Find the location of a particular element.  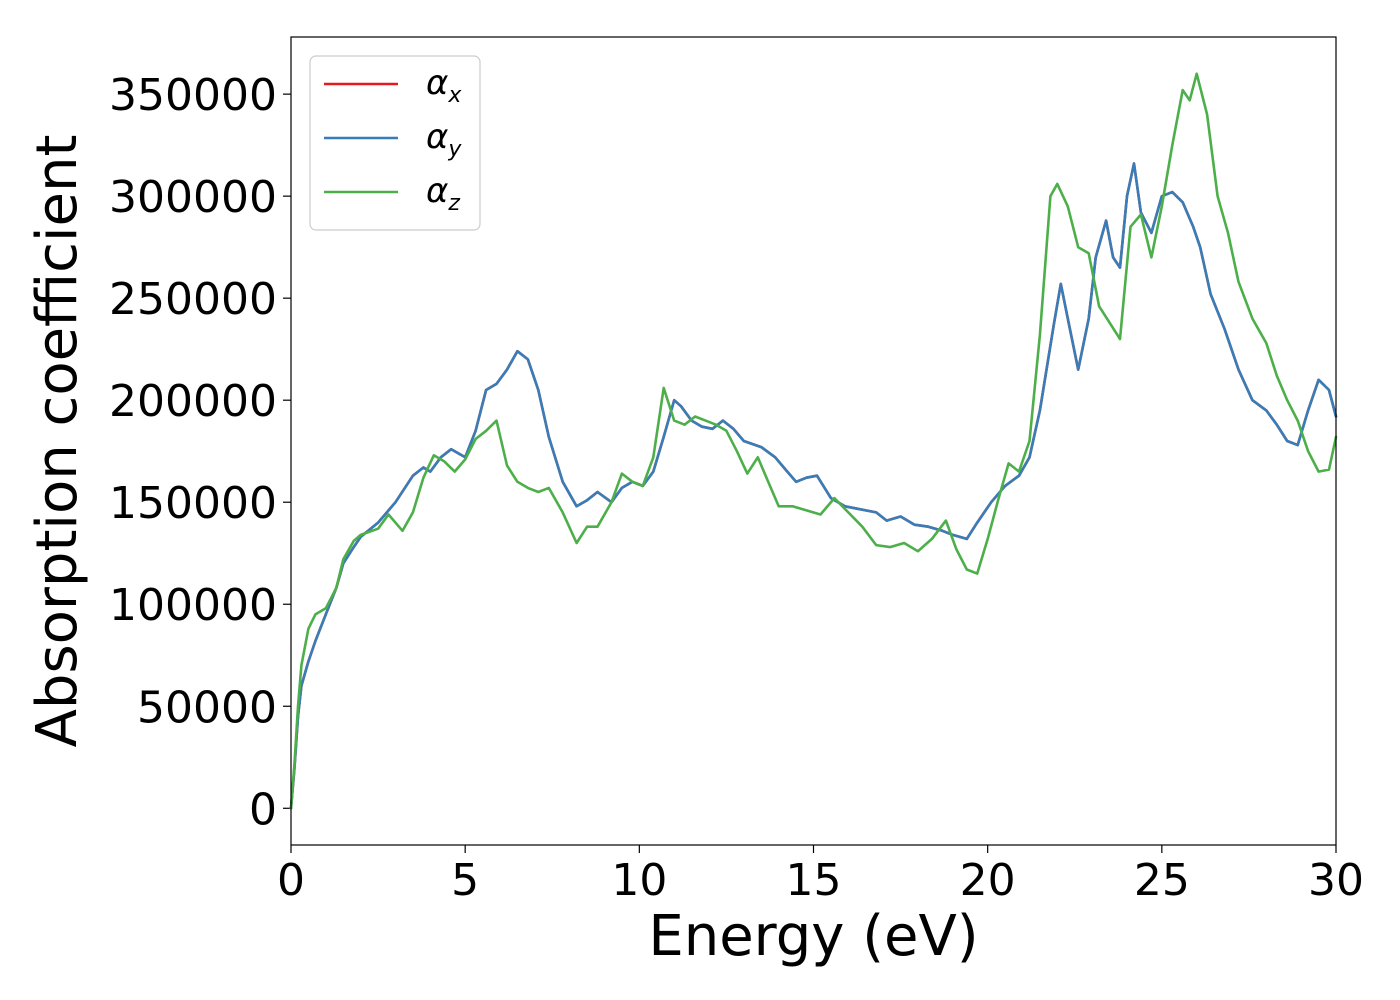

y-tick-label: 250000 is located at coordinates (193, 299).